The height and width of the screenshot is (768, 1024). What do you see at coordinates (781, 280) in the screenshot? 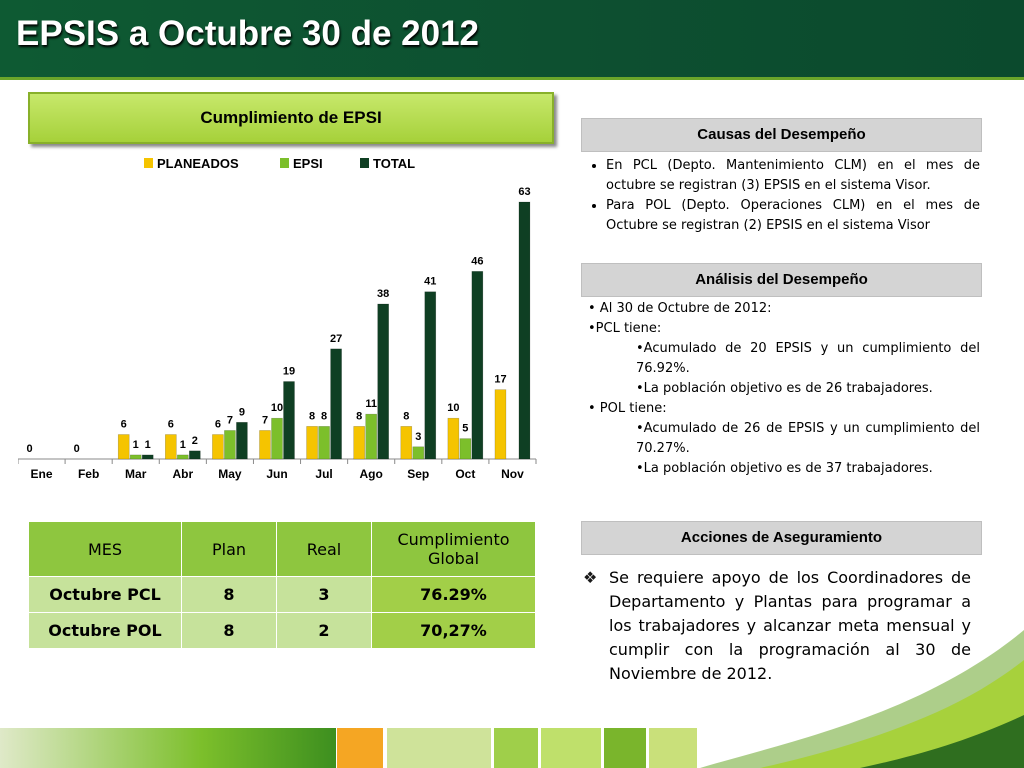
I see `analisis-heading: Análisis del Desempeño` at bounding box center [781, 280].